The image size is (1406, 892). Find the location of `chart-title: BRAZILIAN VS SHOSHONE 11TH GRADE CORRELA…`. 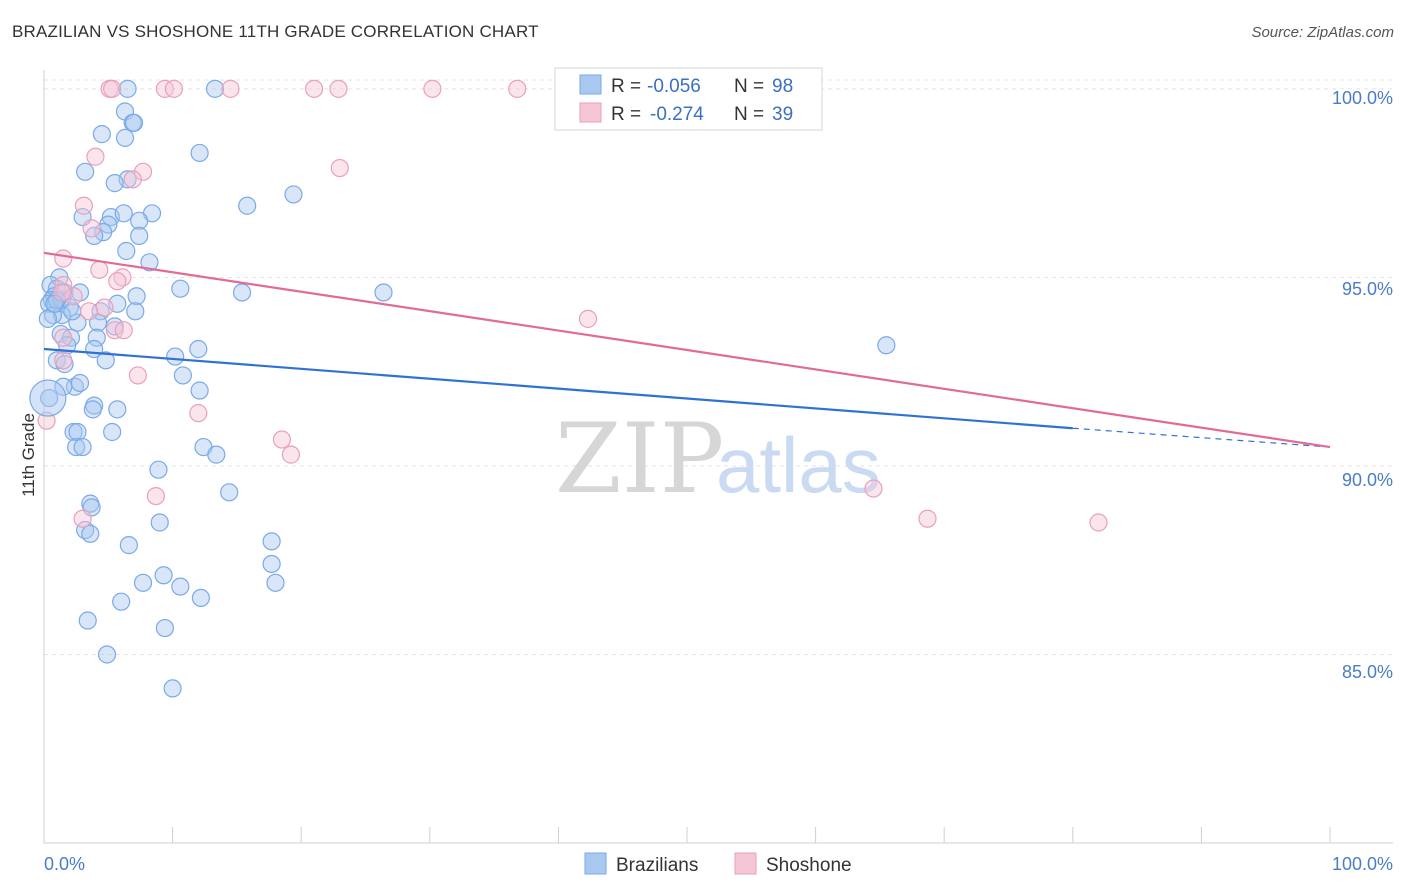

chart-title: BRAZILIAN VS SHOSHONE 11TH GRADE CORRELA… is located at coordinates (275, 31).